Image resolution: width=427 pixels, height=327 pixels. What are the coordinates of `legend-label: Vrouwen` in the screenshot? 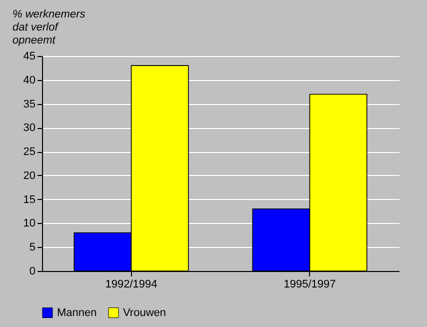 It's located at (144, 312).